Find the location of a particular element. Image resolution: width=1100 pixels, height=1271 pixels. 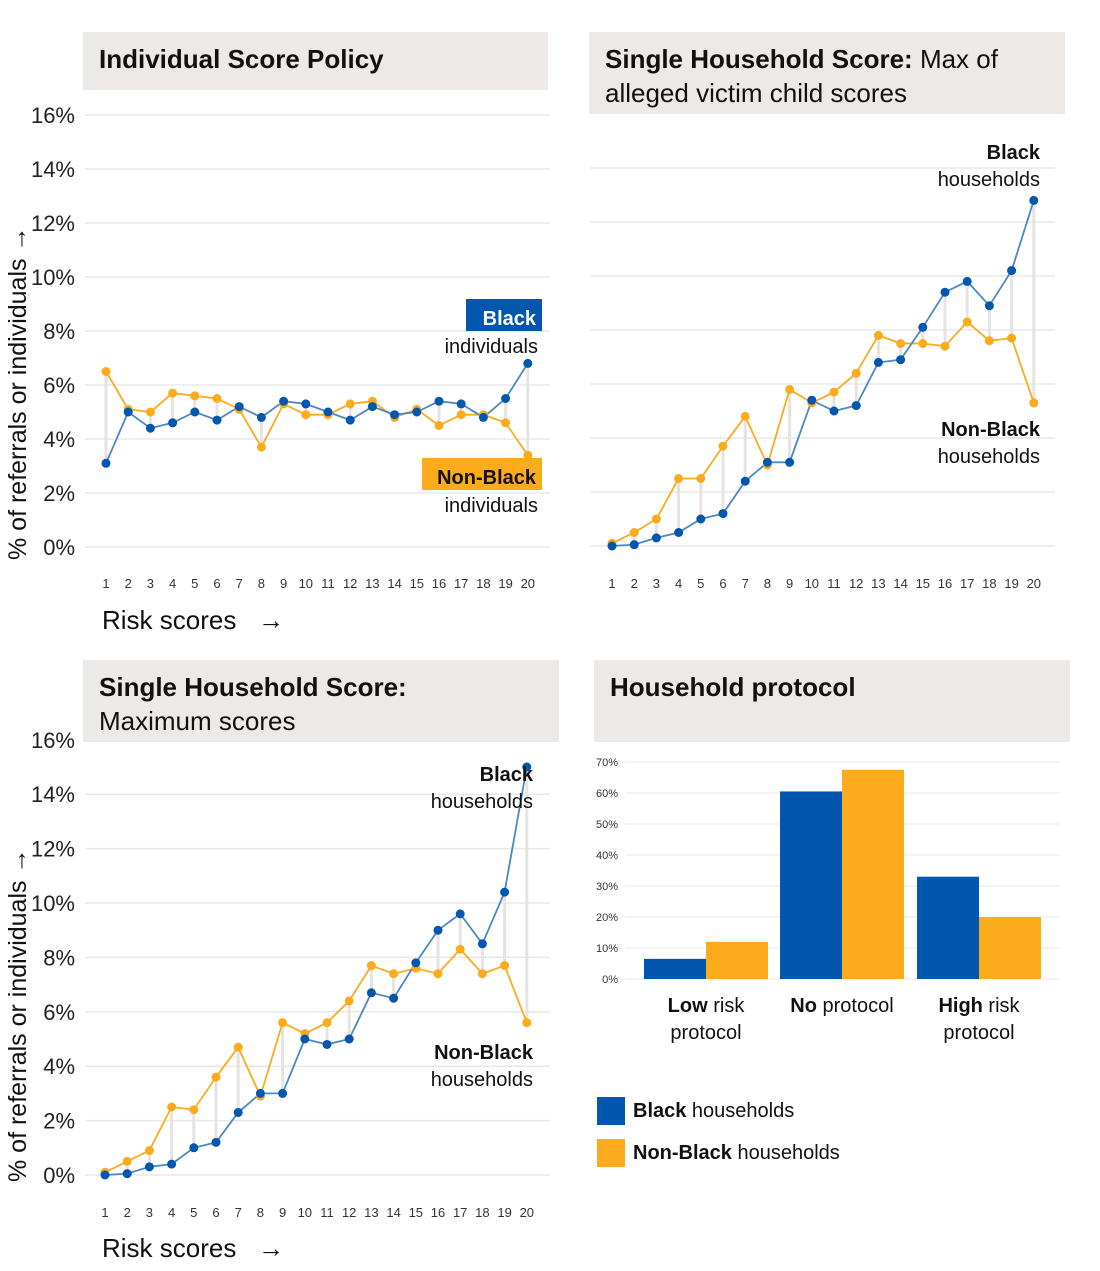

category-label-bold: No is located at coordinates (803, 1006).